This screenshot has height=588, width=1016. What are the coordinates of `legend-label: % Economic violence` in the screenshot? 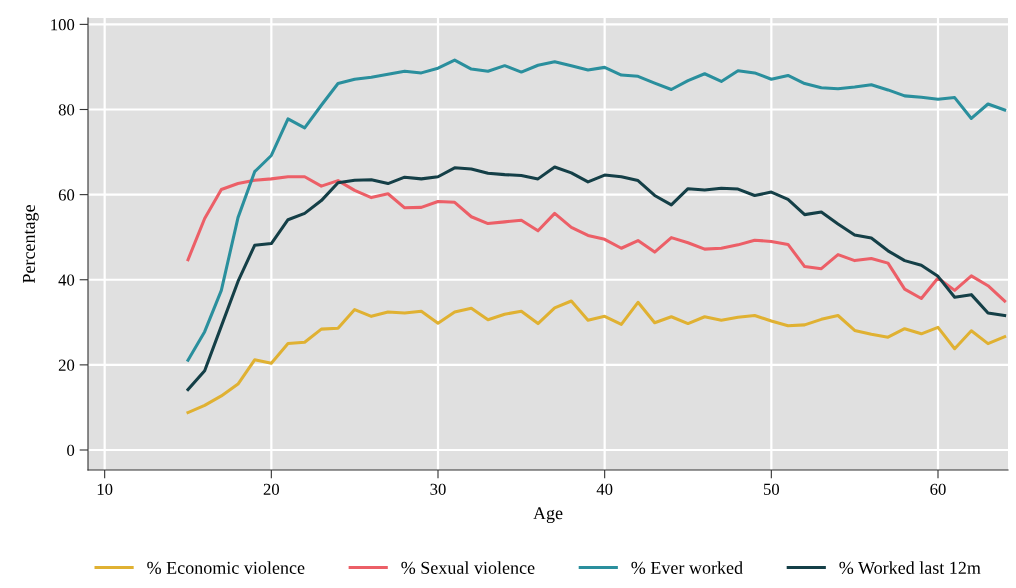 It's located at (226, 568).